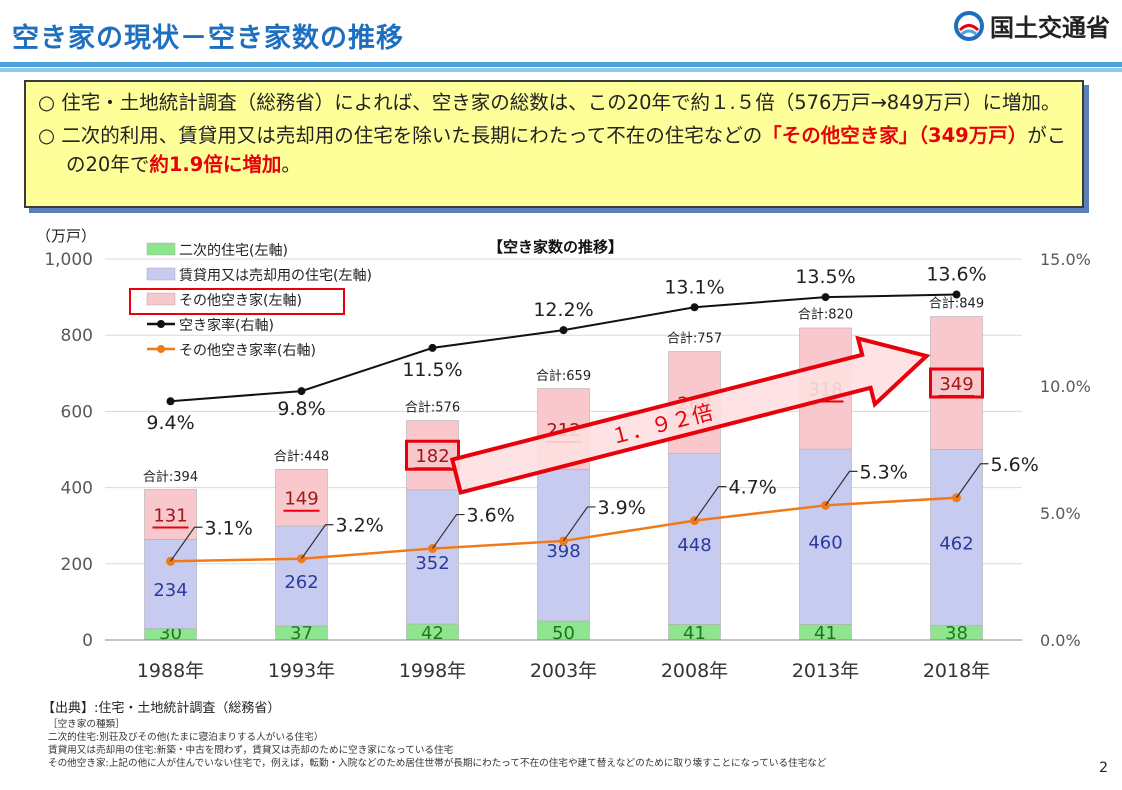 Image resolution: width=1122 pixels, height=790 pixels. Describe the element at coordinates (291, 164) in the screenshot. I see `summary-line-2e: 。` at that location.